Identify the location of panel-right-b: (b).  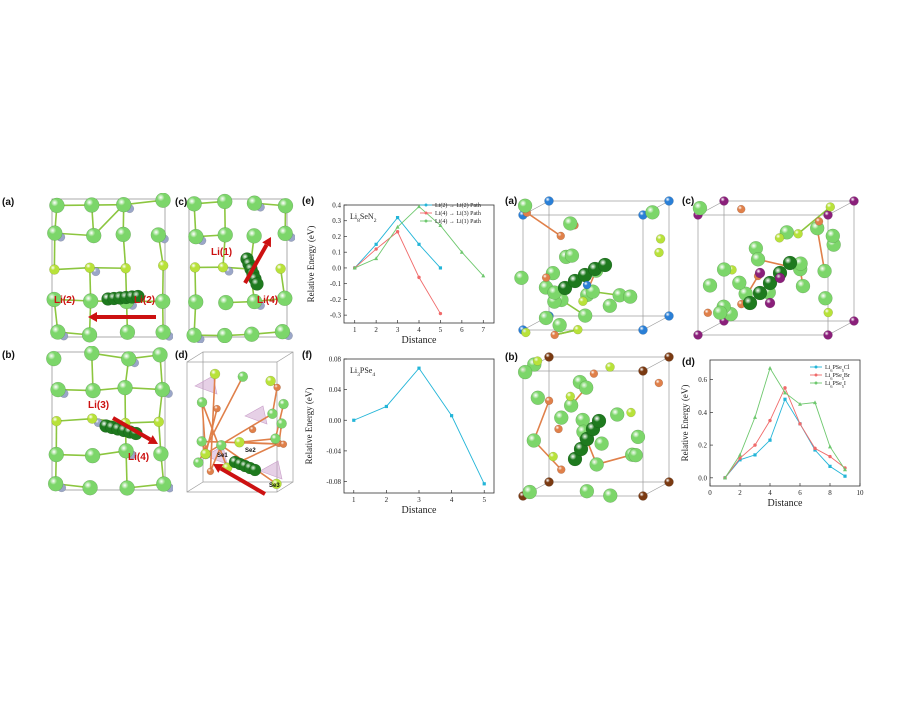
(590, 431).